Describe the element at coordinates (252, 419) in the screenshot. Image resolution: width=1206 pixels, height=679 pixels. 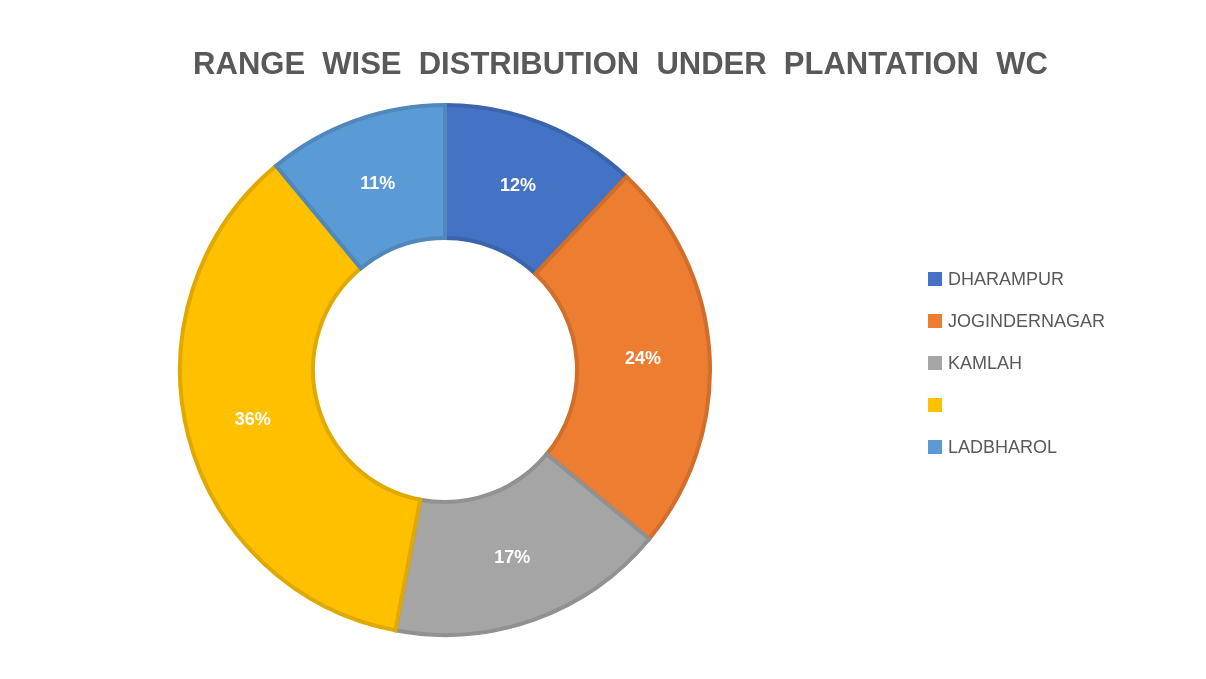
I see `data-label: 36%` at that location.